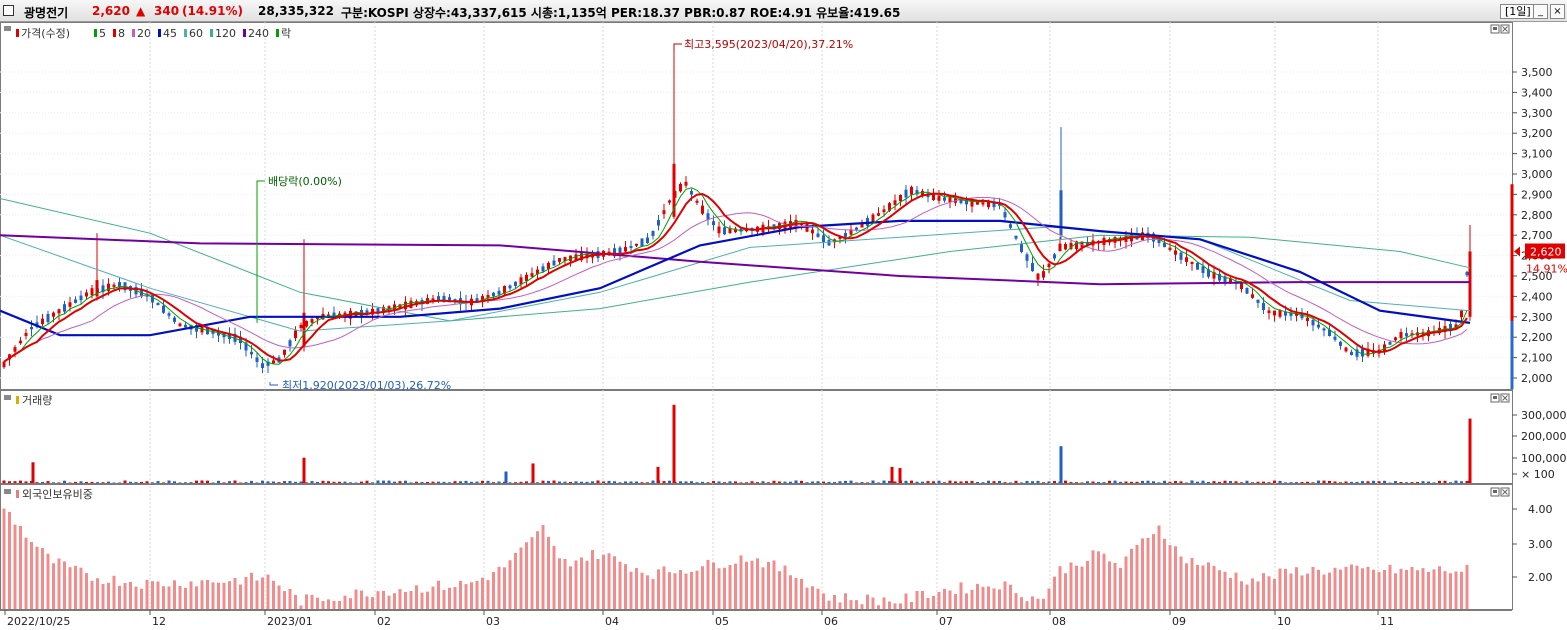 Image resolution: width=1567 pixels, height=630 pixels. What do you see at coordinates (1495, 492) in the screenshot?
I see `foreign-panel-restore-icon` at bounding box center [1495, 492].